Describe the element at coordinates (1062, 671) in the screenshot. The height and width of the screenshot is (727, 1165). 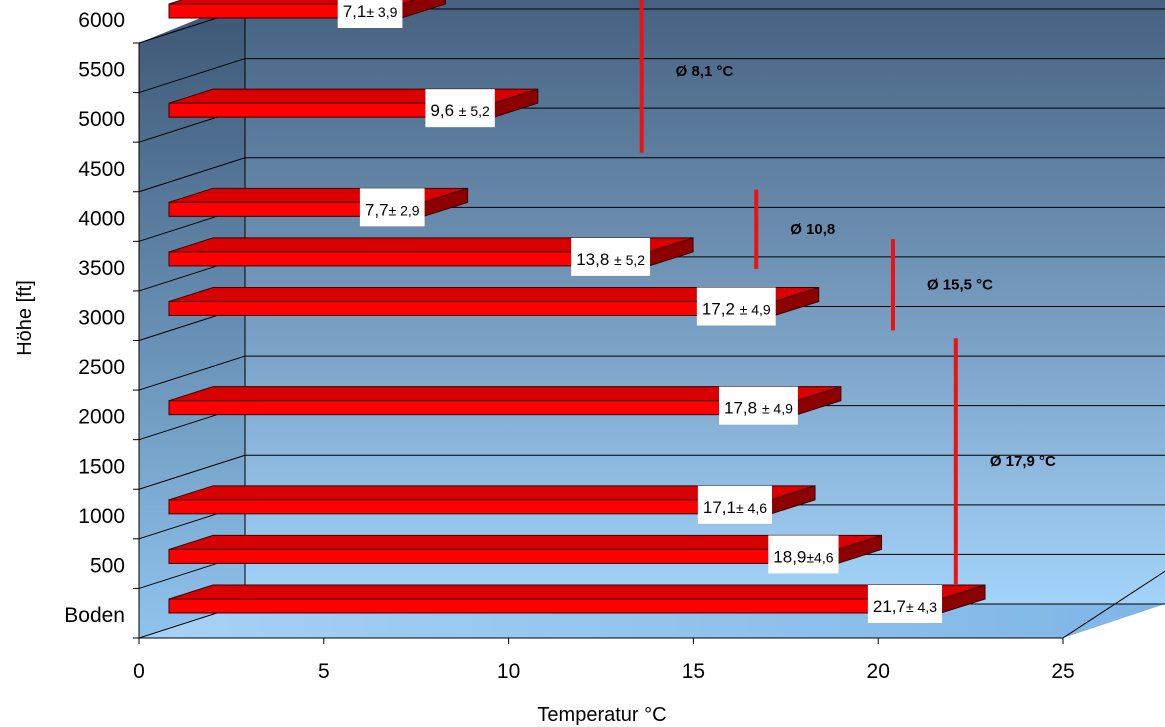
I see `x-tick-label: 25` at that location.